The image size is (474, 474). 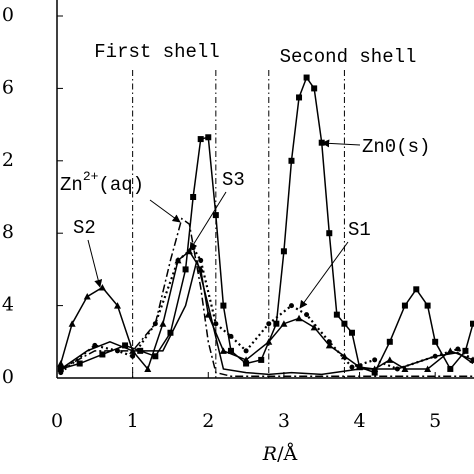 What do you see at coordinates (284, 421) in the screenshot?
I see `x-tick-label: 3` at bounding box center [284, 421].